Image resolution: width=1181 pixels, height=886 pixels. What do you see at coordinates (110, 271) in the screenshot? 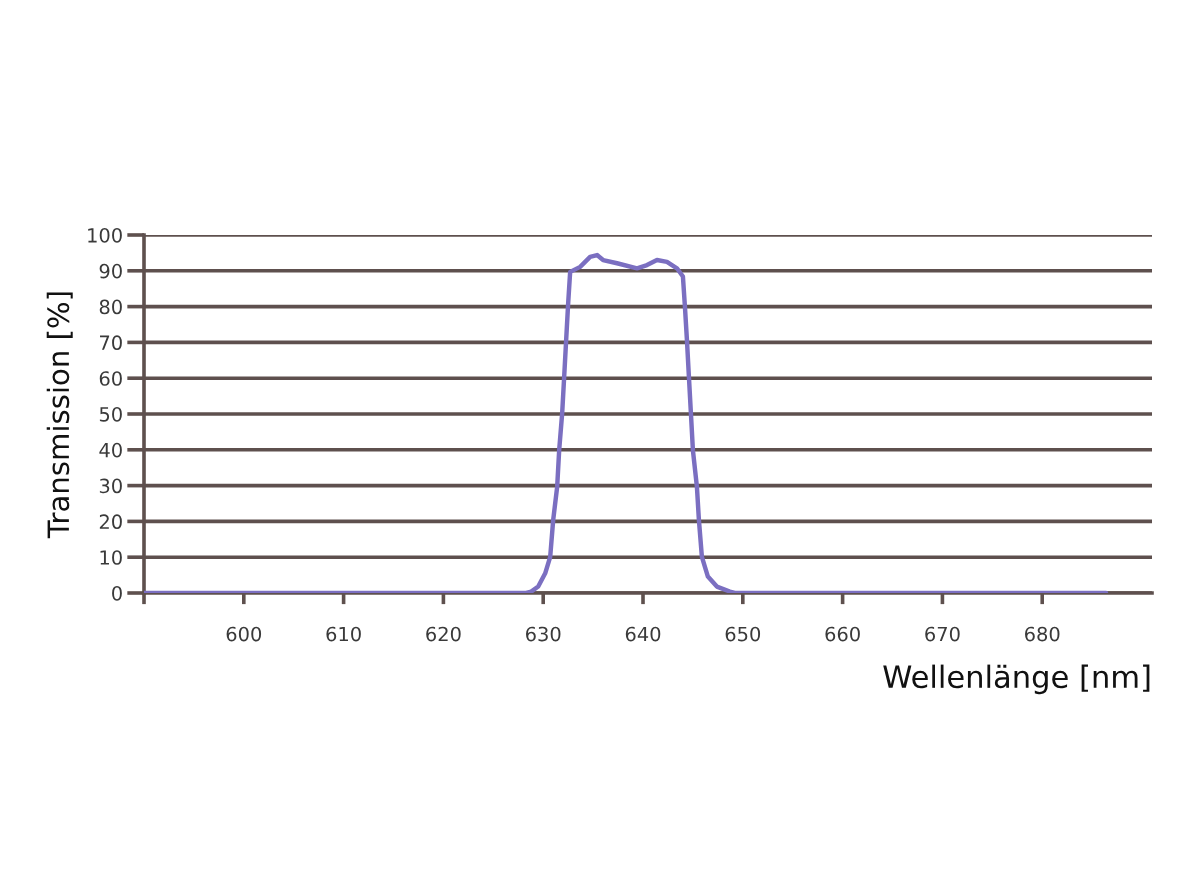
I see `y-tick-label: 90` at bounding box center [110, 271].